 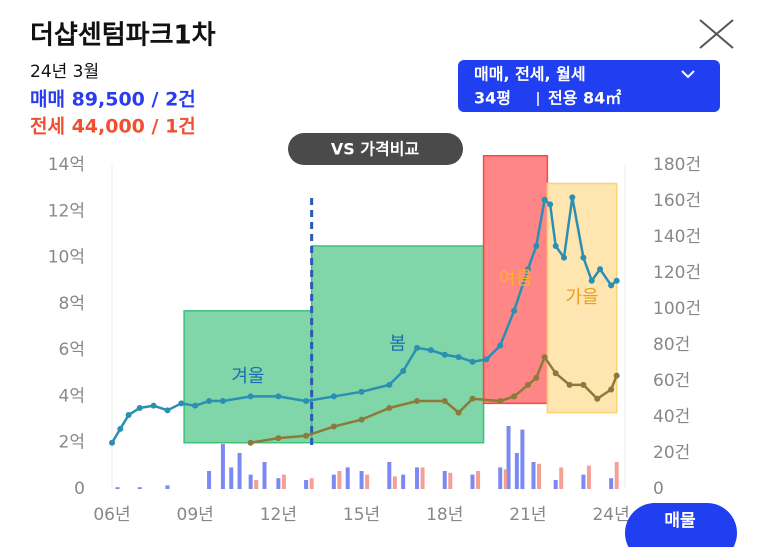 I want to click on y2-tick-label: 60건, so click(x=671, y=381).